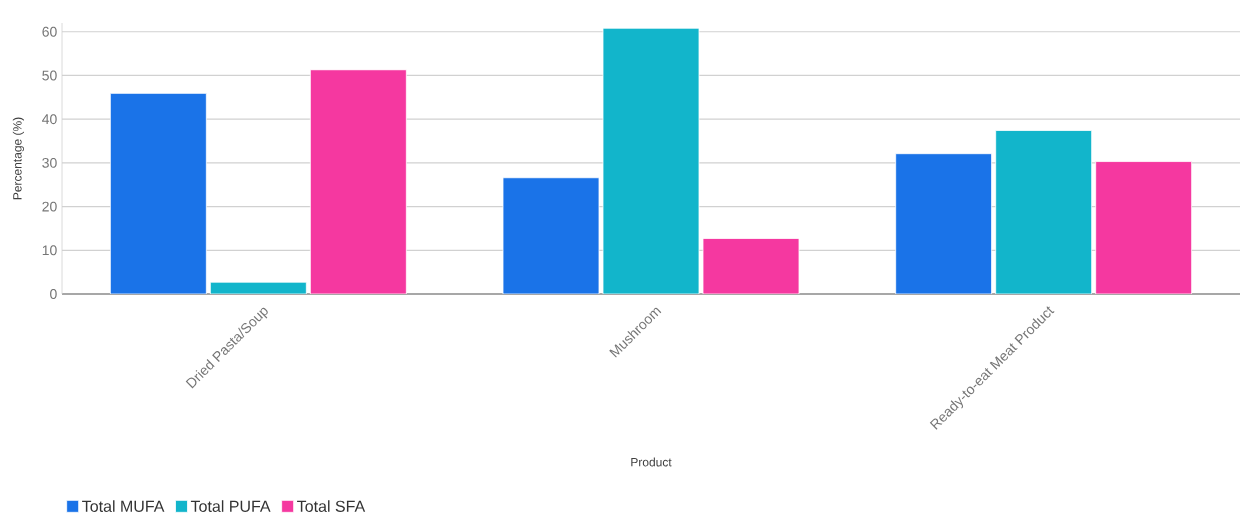 The width and height of the screenshot is (1242, 515). Describe the element at coordinates (123, 506) in the screenshot. I see `legend-label: Total MUFA` at that location.